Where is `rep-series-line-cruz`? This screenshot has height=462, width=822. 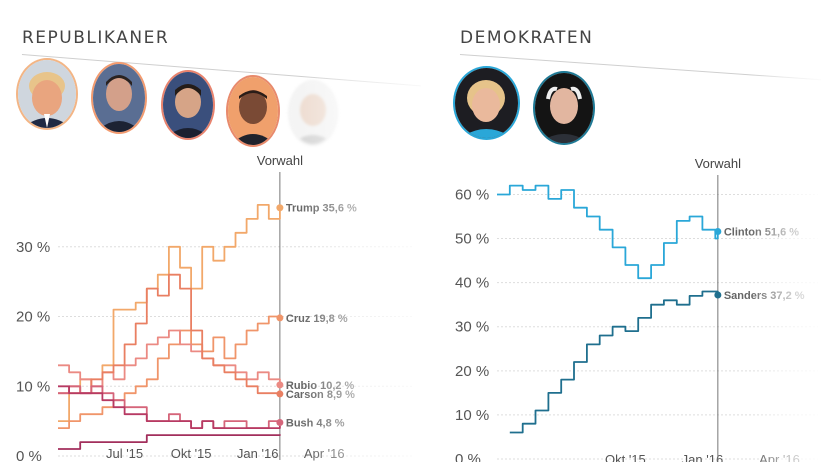 rep-series-line-cruz is located at coordinates (169, 372).